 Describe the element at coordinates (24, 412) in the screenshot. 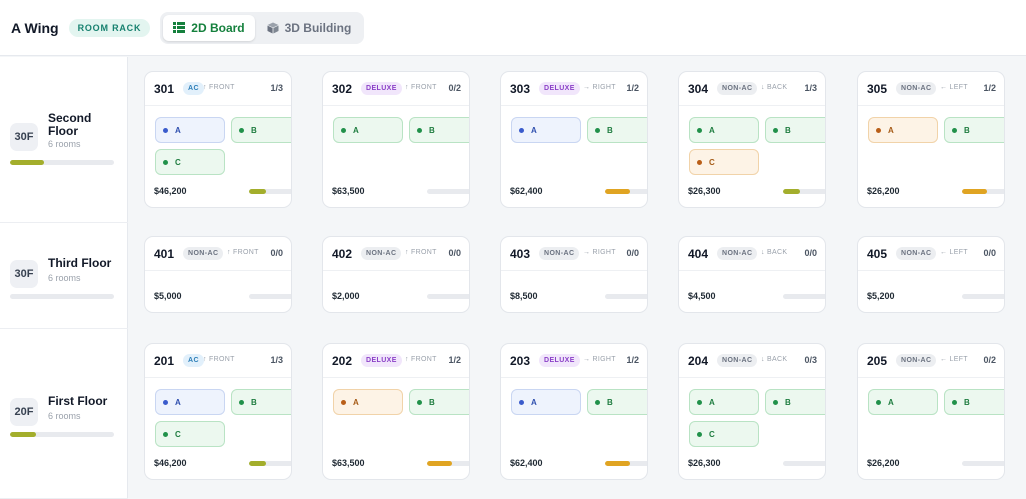

I see `floor-code-badge: 20F` at that location.